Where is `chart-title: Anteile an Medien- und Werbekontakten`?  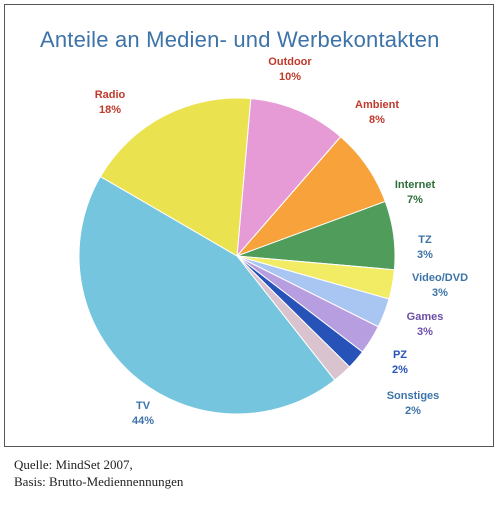
chart-title: Anteile an Medien- und Werbekontakten is located at coordinates (240, 39).